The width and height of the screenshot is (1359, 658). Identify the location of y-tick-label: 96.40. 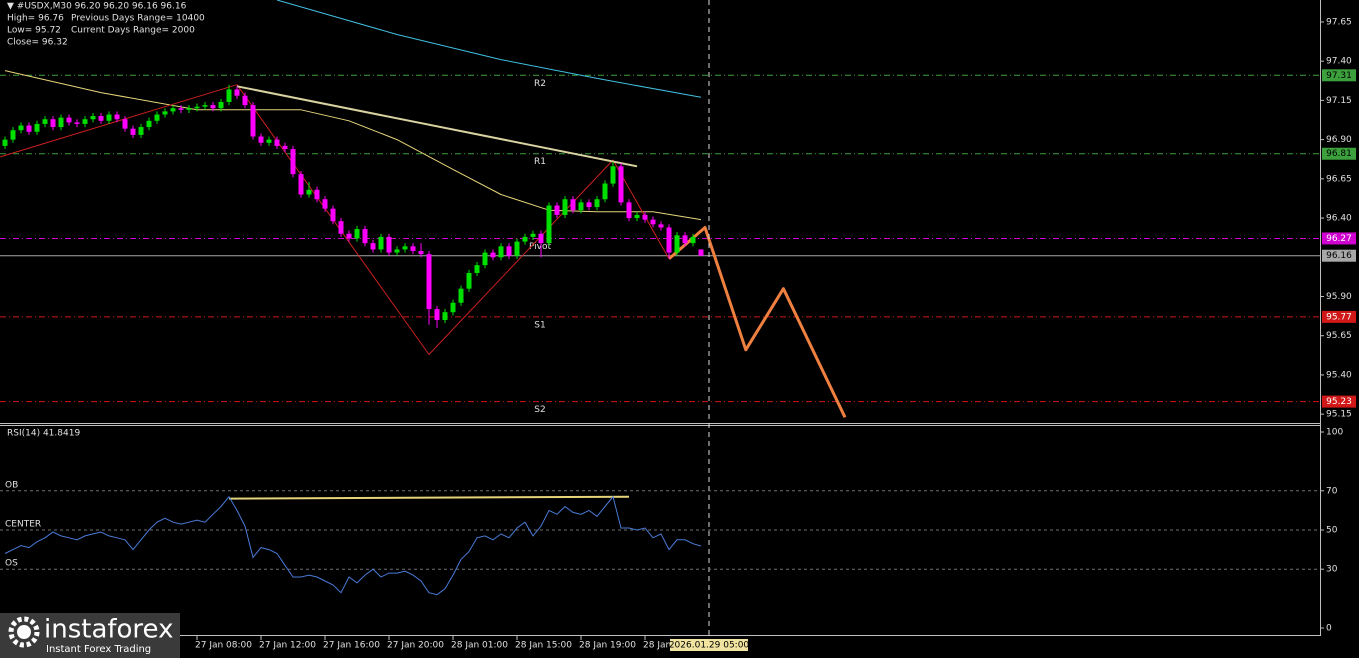
(1339, 219).